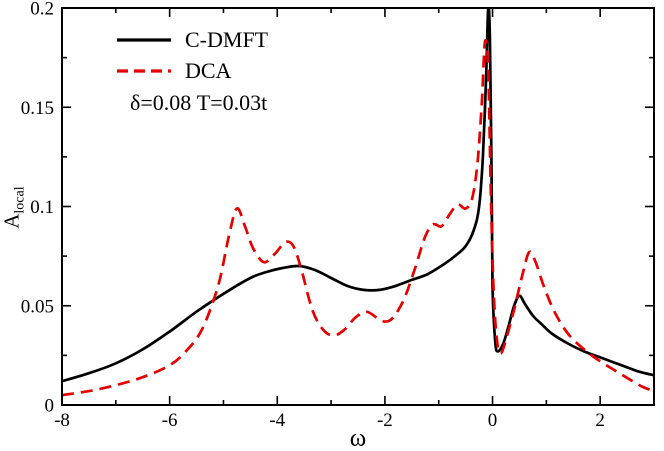 This screenshot has height=451, width=664. Describe the element at coordinates (144, 70) in the screenshot. I see `legend-line-dca-icon` at that location.